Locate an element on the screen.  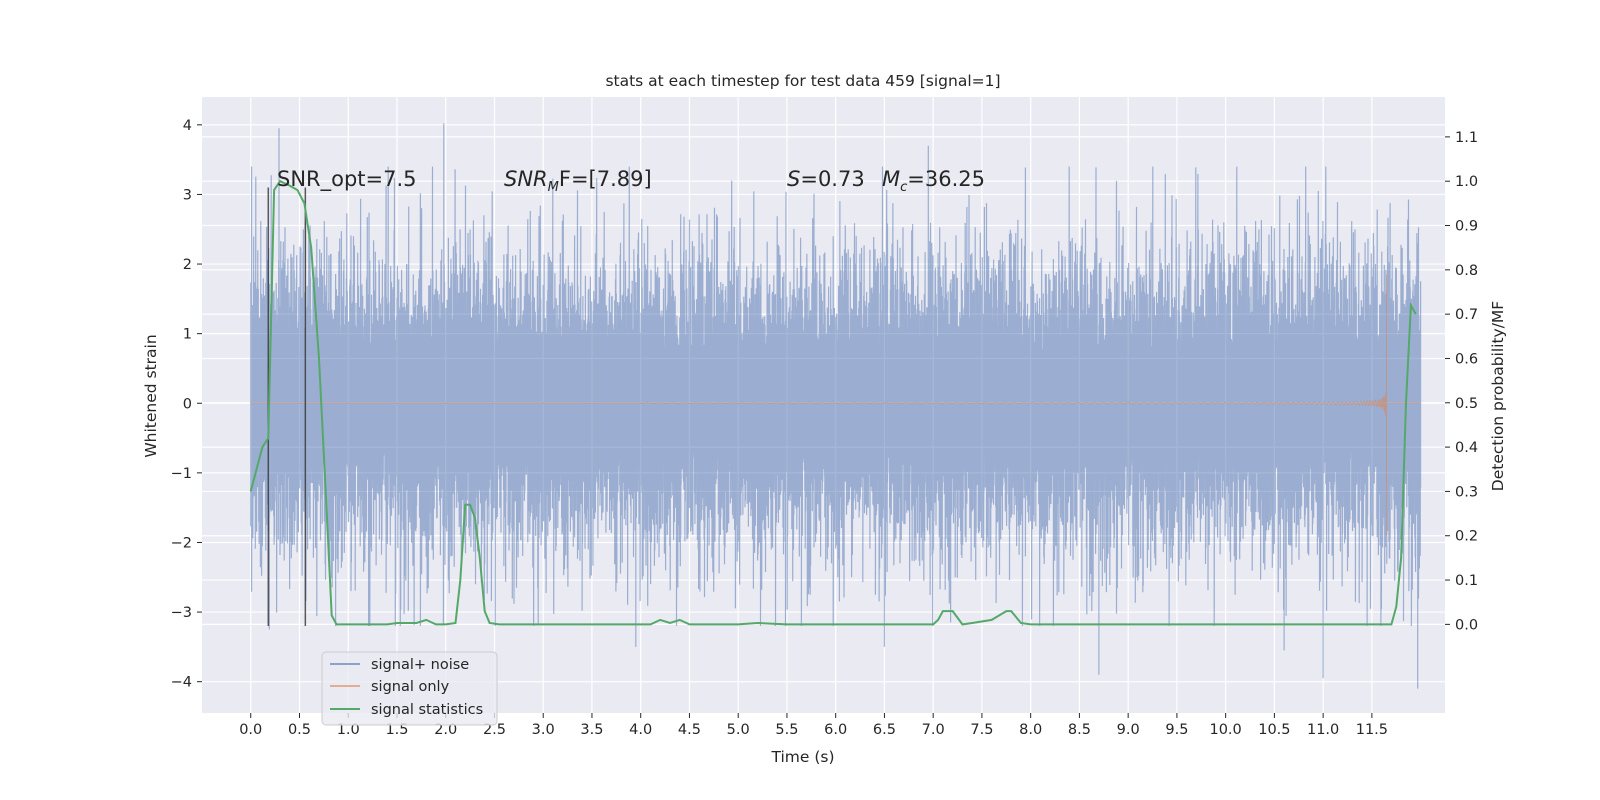
y2-tick-label: 0.3 is located at coordinates (1466, 492).